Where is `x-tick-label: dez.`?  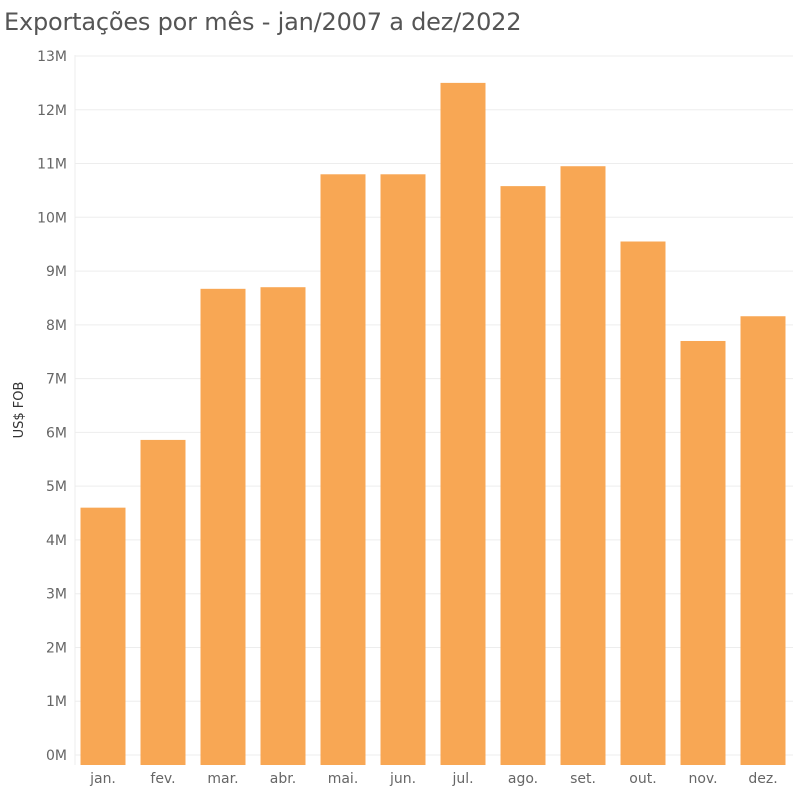
x-tick-label: dez. is located at coordinates (762, 779).